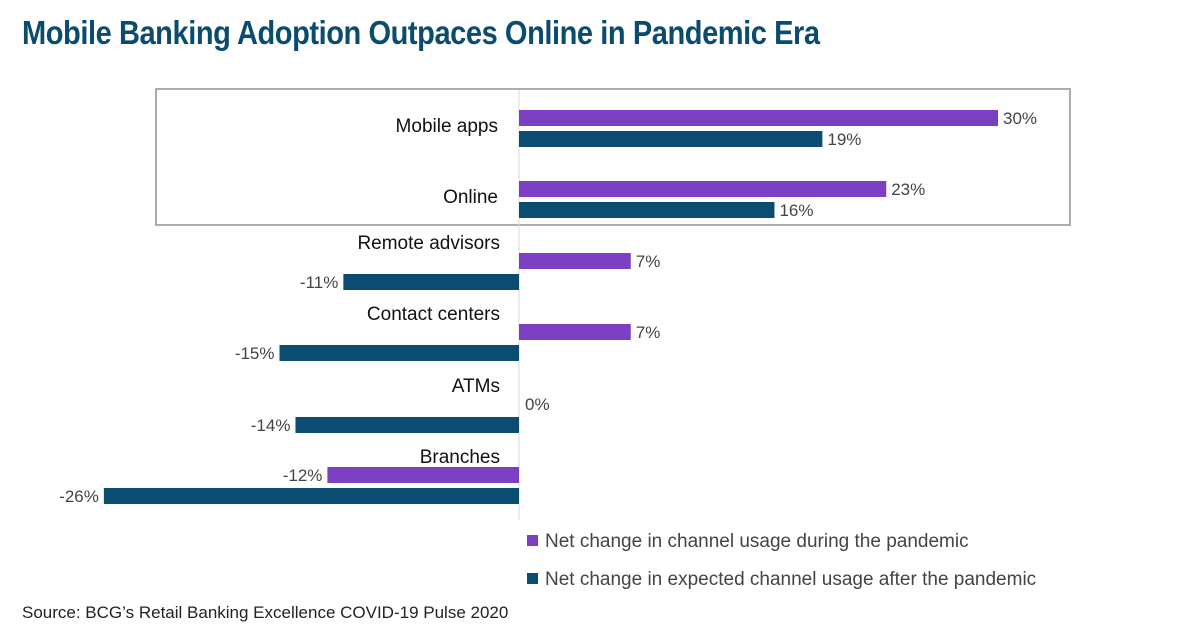 This screenshot has width=1200, height=626. I want to click on category-label-atms: ATMs, so click(476, 386).